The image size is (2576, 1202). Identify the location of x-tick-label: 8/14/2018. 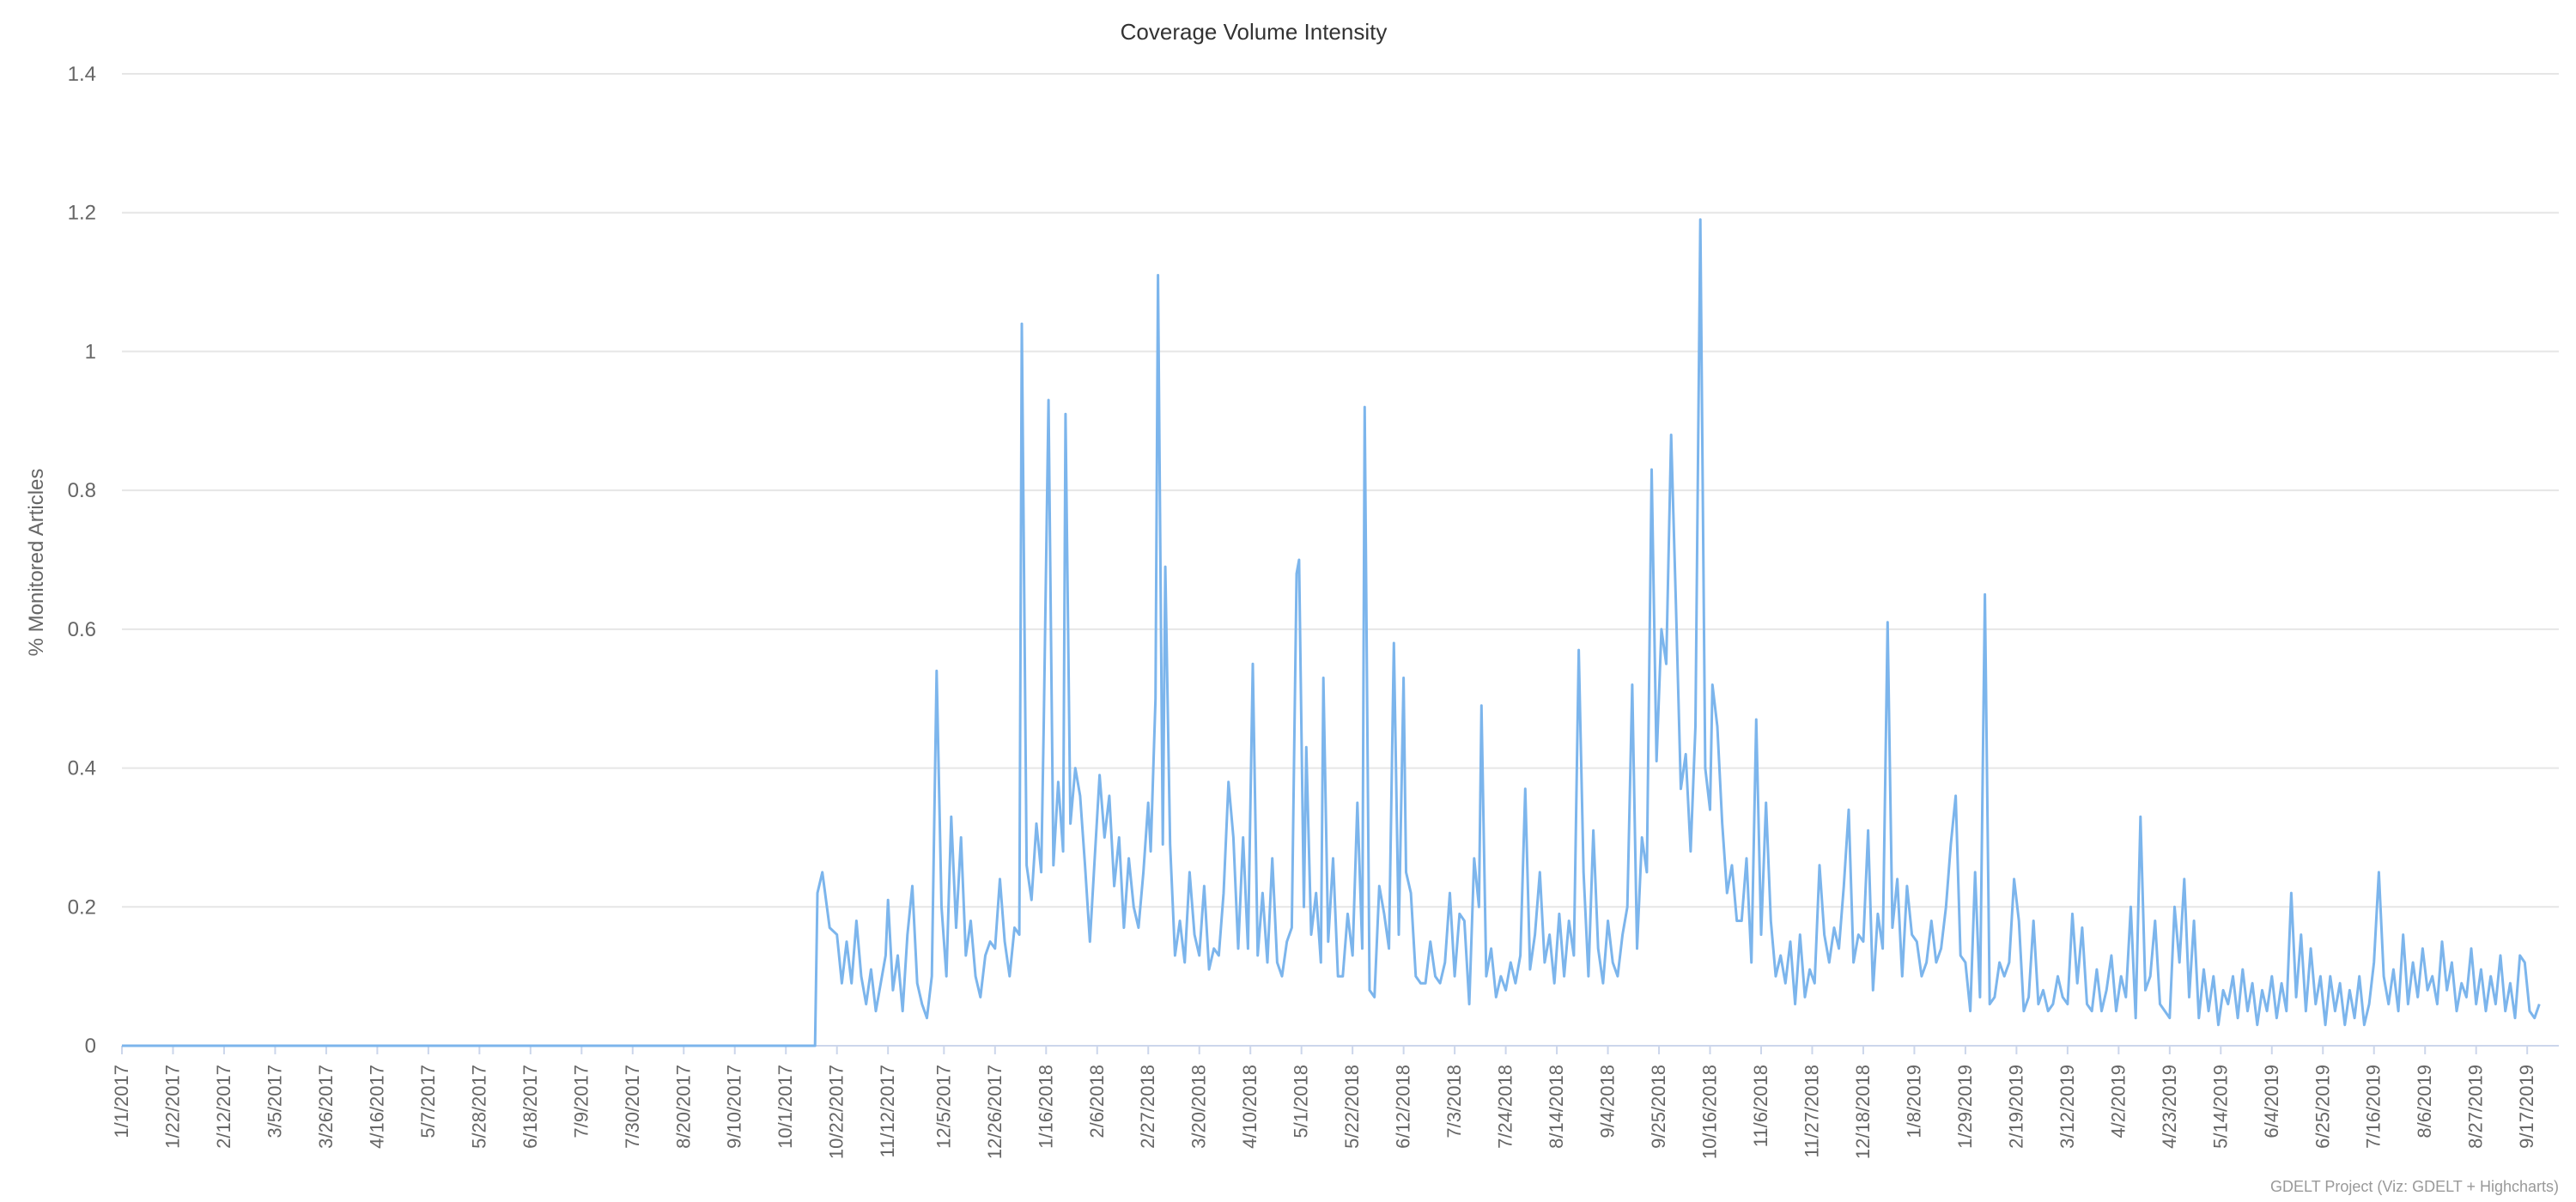
(1557, 1107).